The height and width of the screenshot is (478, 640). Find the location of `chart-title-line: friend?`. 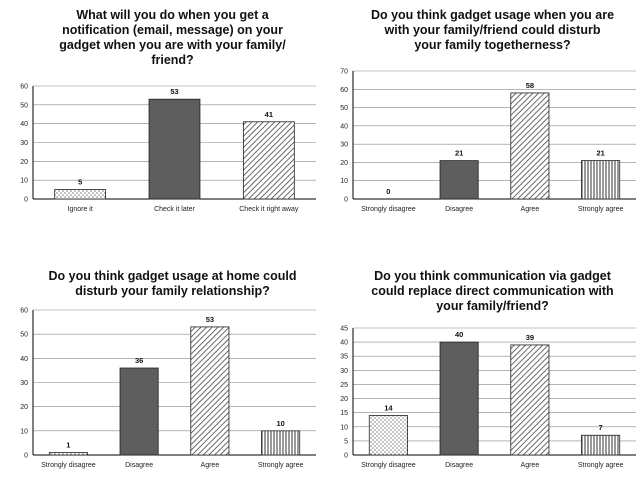

chart-title-line: friend? is located at coordinates (172, 60).